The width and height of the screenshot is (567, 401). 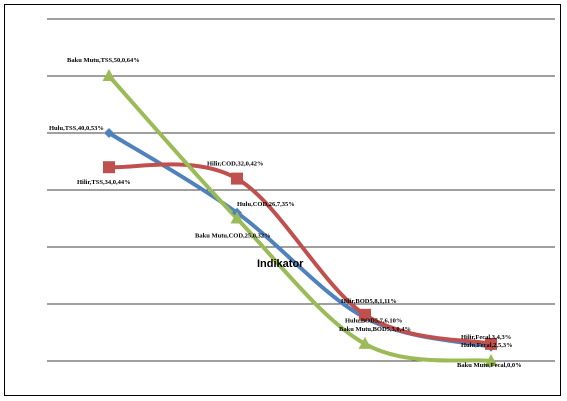 I want to click on data-label-3: Hilir,COD,32,0,42%, so click(x=235, y=164).